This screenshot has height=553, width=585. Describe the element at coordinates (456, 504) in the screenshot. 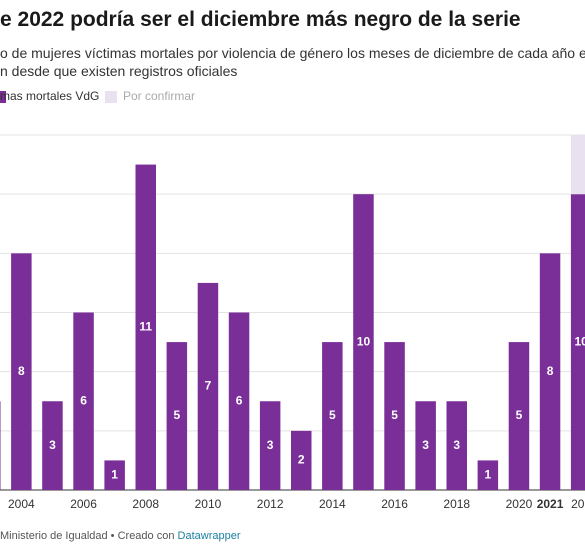

I see `x-tick-label: 2018` at that location.